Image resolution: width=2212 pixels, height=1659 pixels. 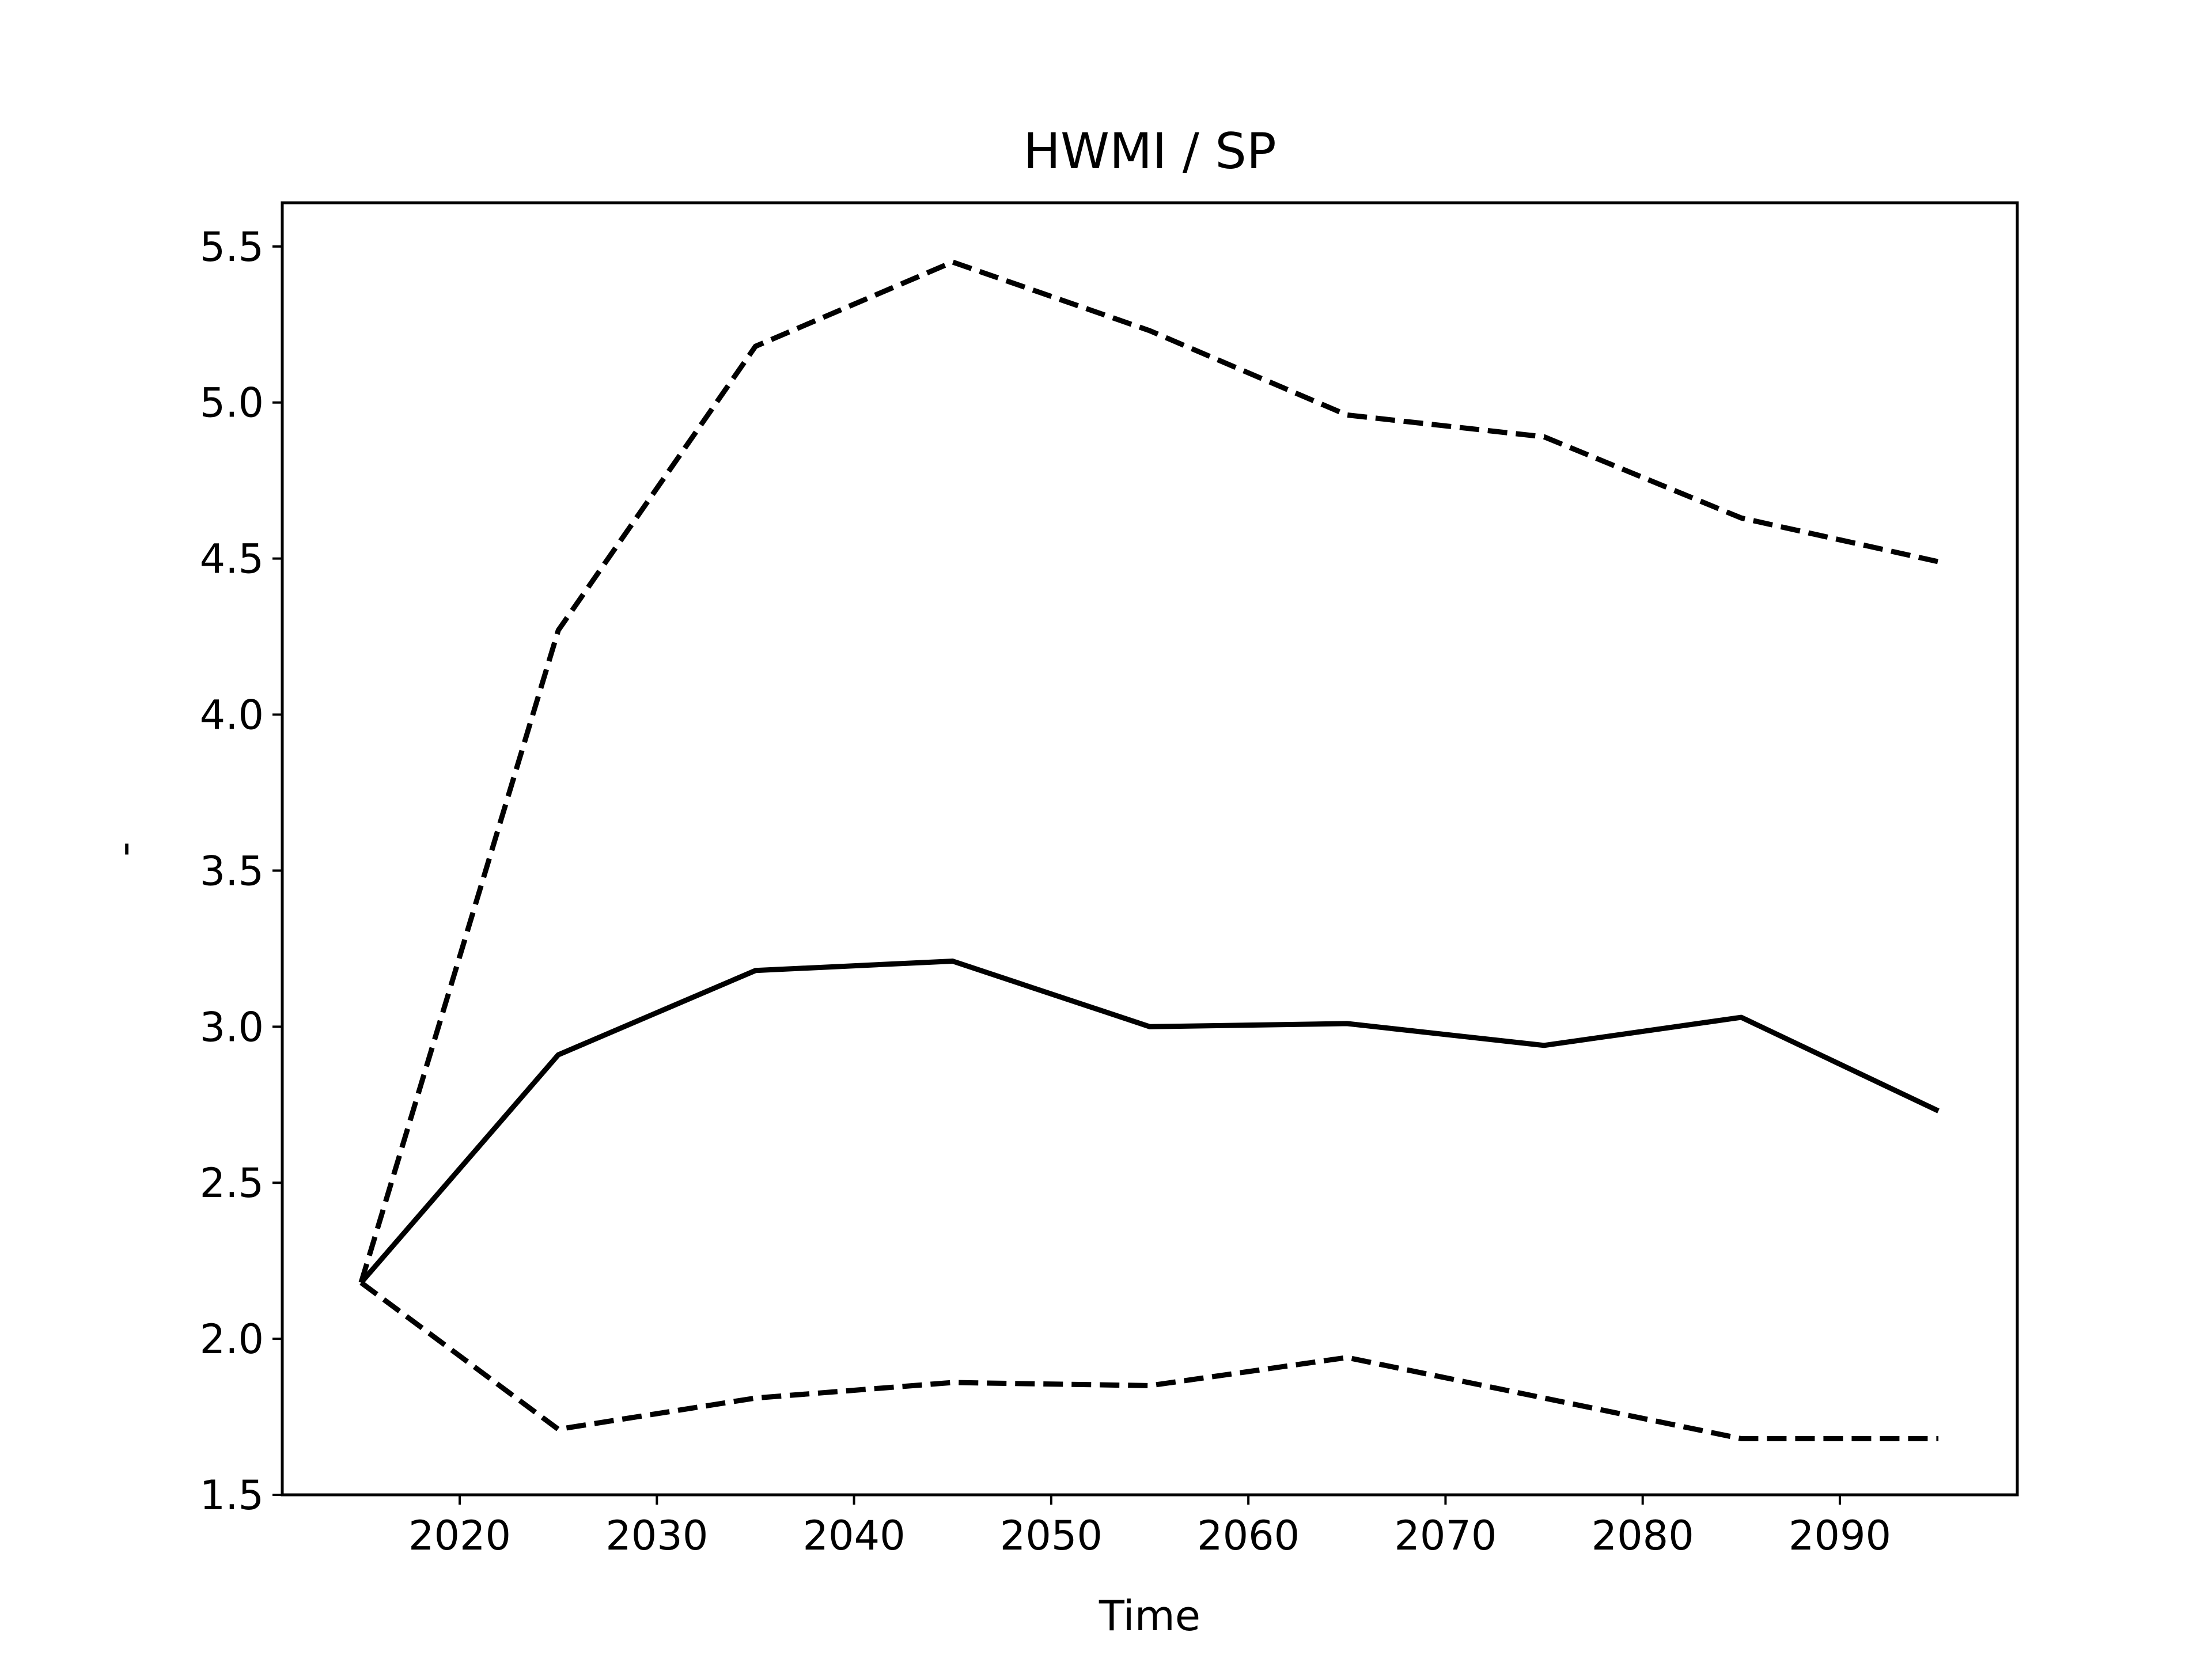 What do you see at coordinates (1643, 1535) in the screenshot?
I see `x-tick-label: 2080` at bounding box center [1643, 1535].